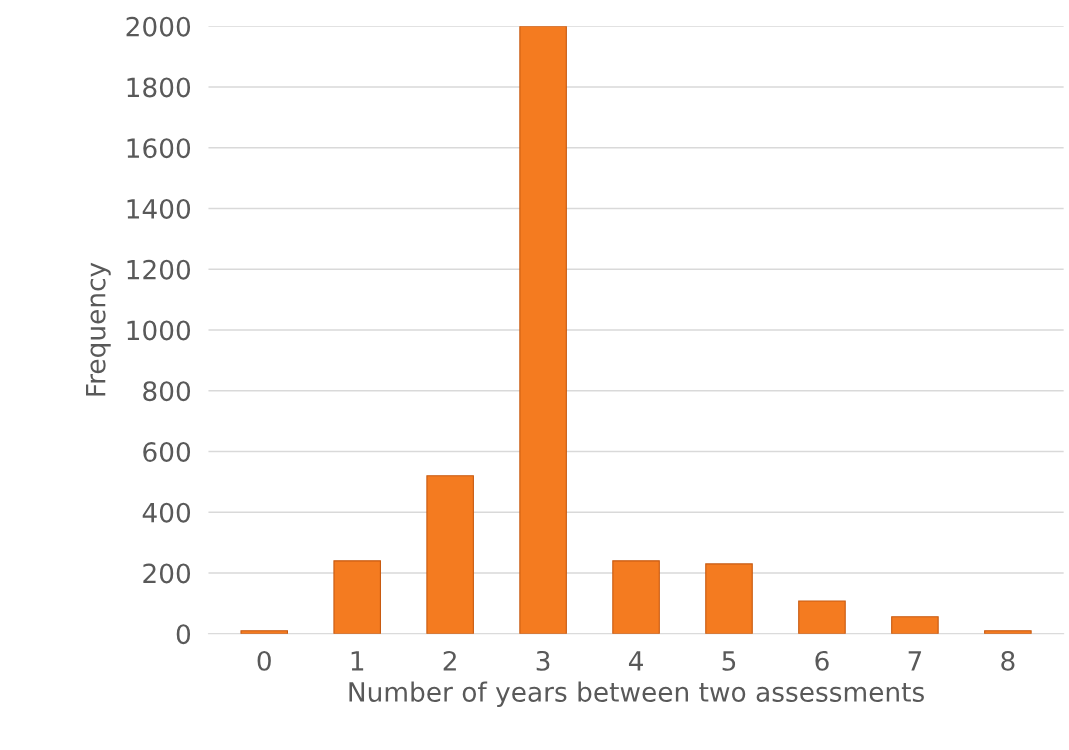 Image resolution: width=1069 pixels, height=750 pixels. Describe the element at coordinates (449, 660) in the screenshot. I see `x-tick-label: 2` at that location.